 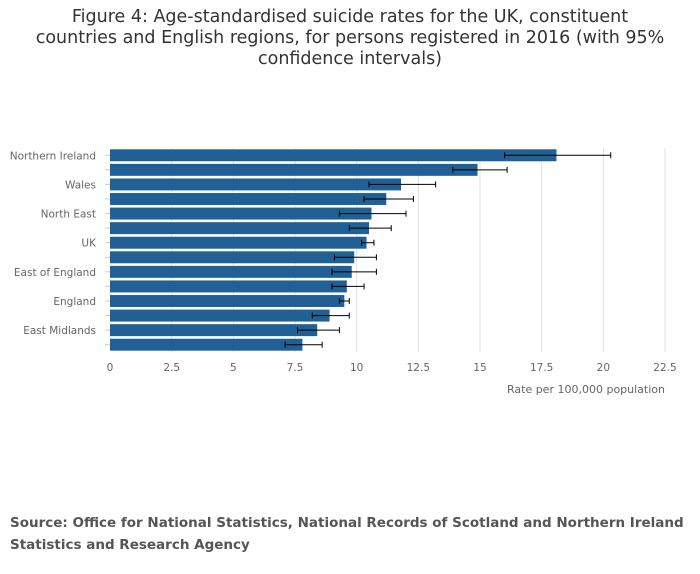 I want to click on x-tick-label: 22.5, so click(x=664, y=368).